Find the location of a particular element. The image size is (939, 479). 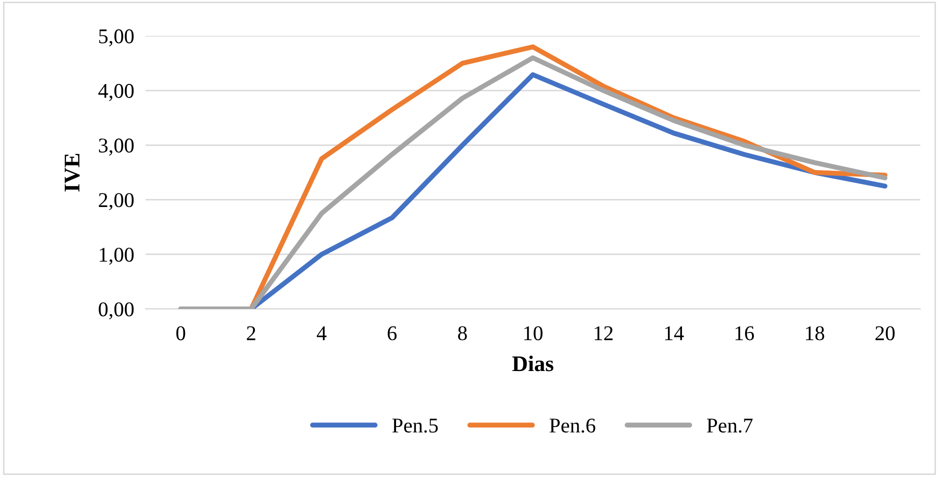

y-tick-label: 3,00 is located at coordinates (116, 147).